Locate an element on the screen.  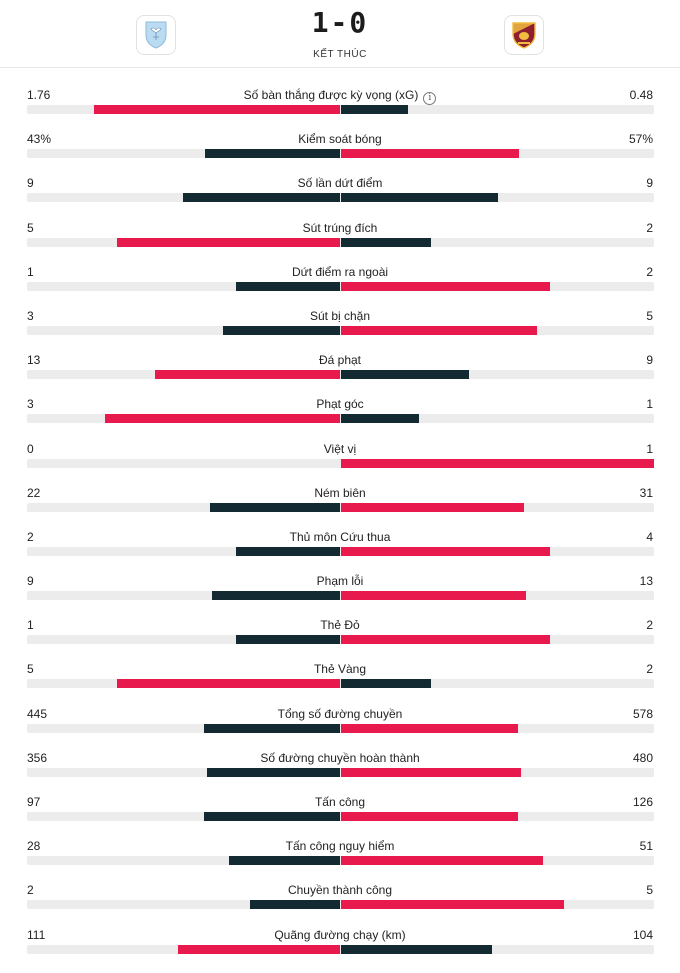
home-team-logo is located at coordinates (156, 35).